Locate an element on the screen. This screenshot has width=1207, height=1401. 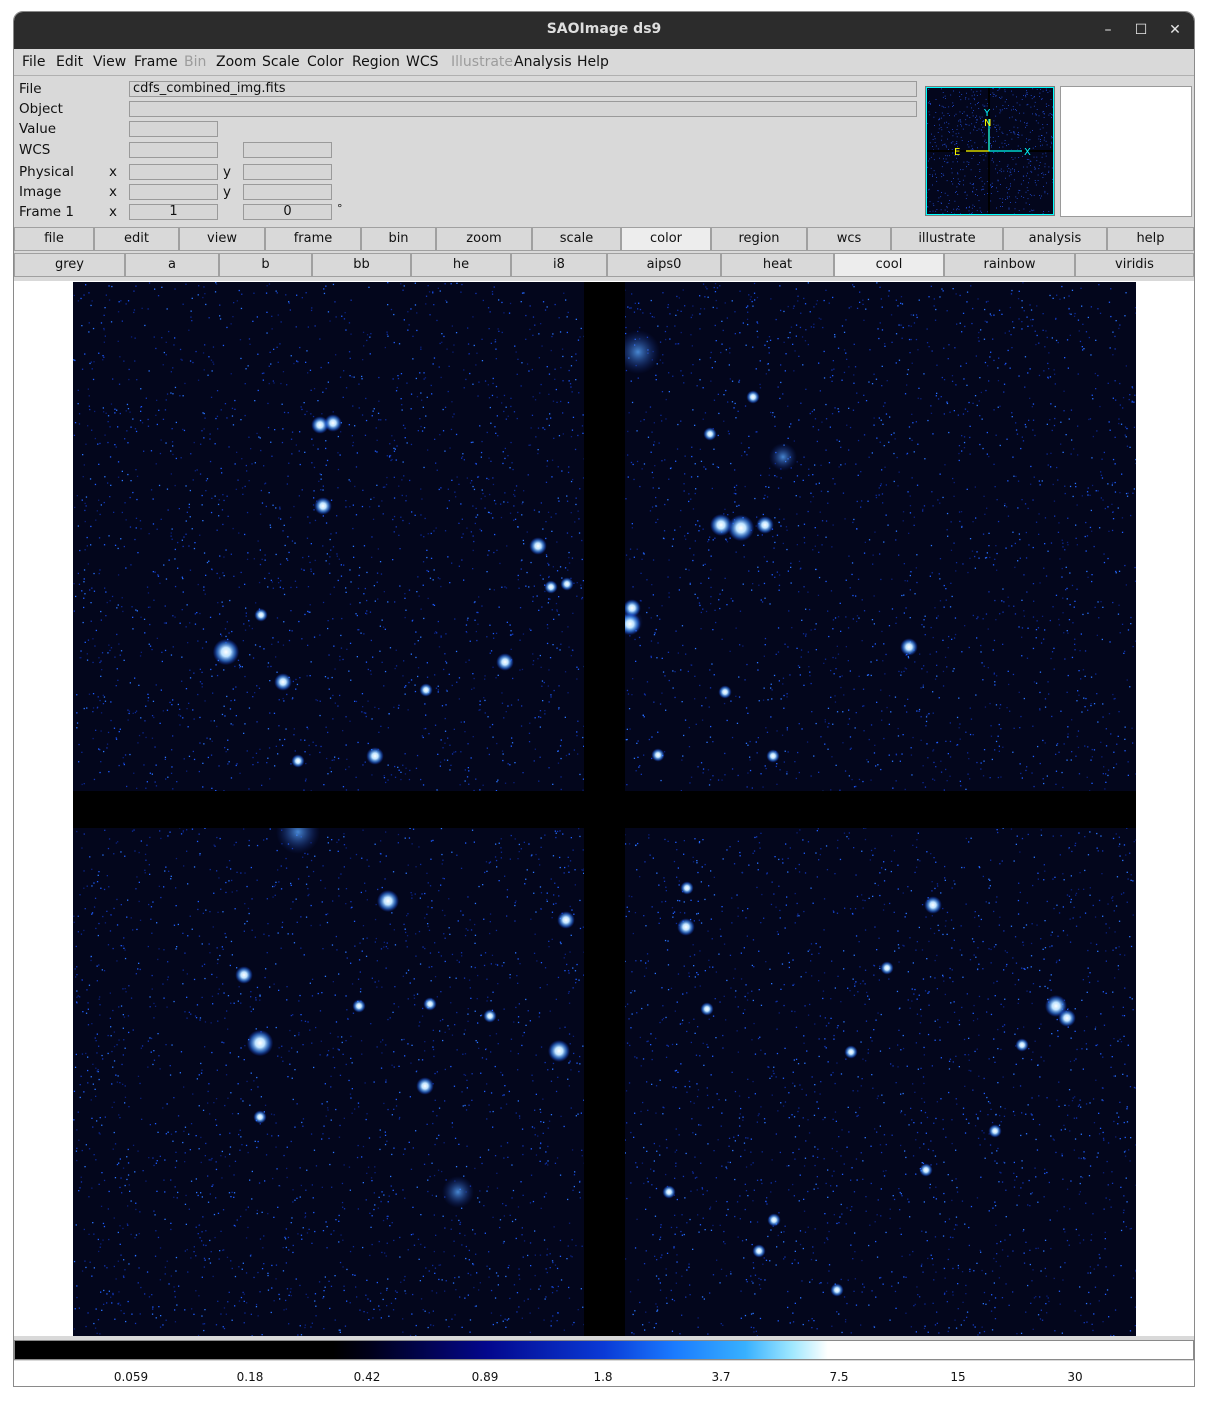
menu-analysis: Analysis is located at coordinates (543, 62).